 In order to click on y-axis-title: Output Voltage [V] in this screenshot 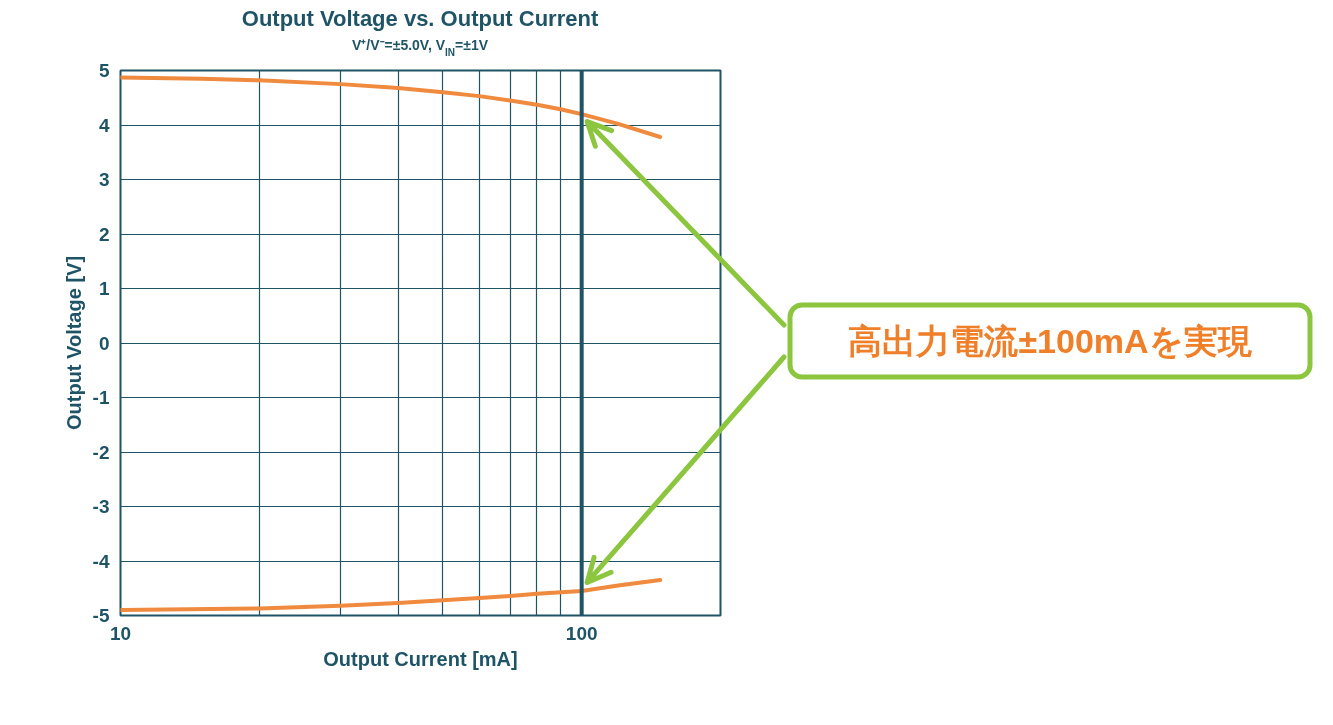, I will do `click(73, 343)`.